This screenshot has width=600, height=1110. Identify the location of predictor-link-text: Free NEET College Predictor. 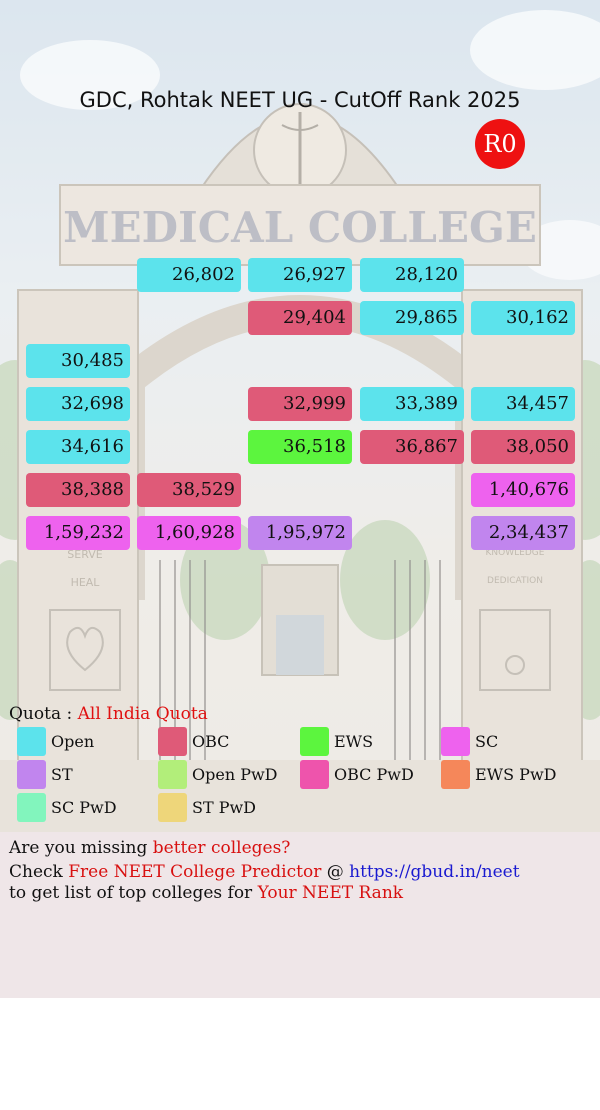
(195, 872).